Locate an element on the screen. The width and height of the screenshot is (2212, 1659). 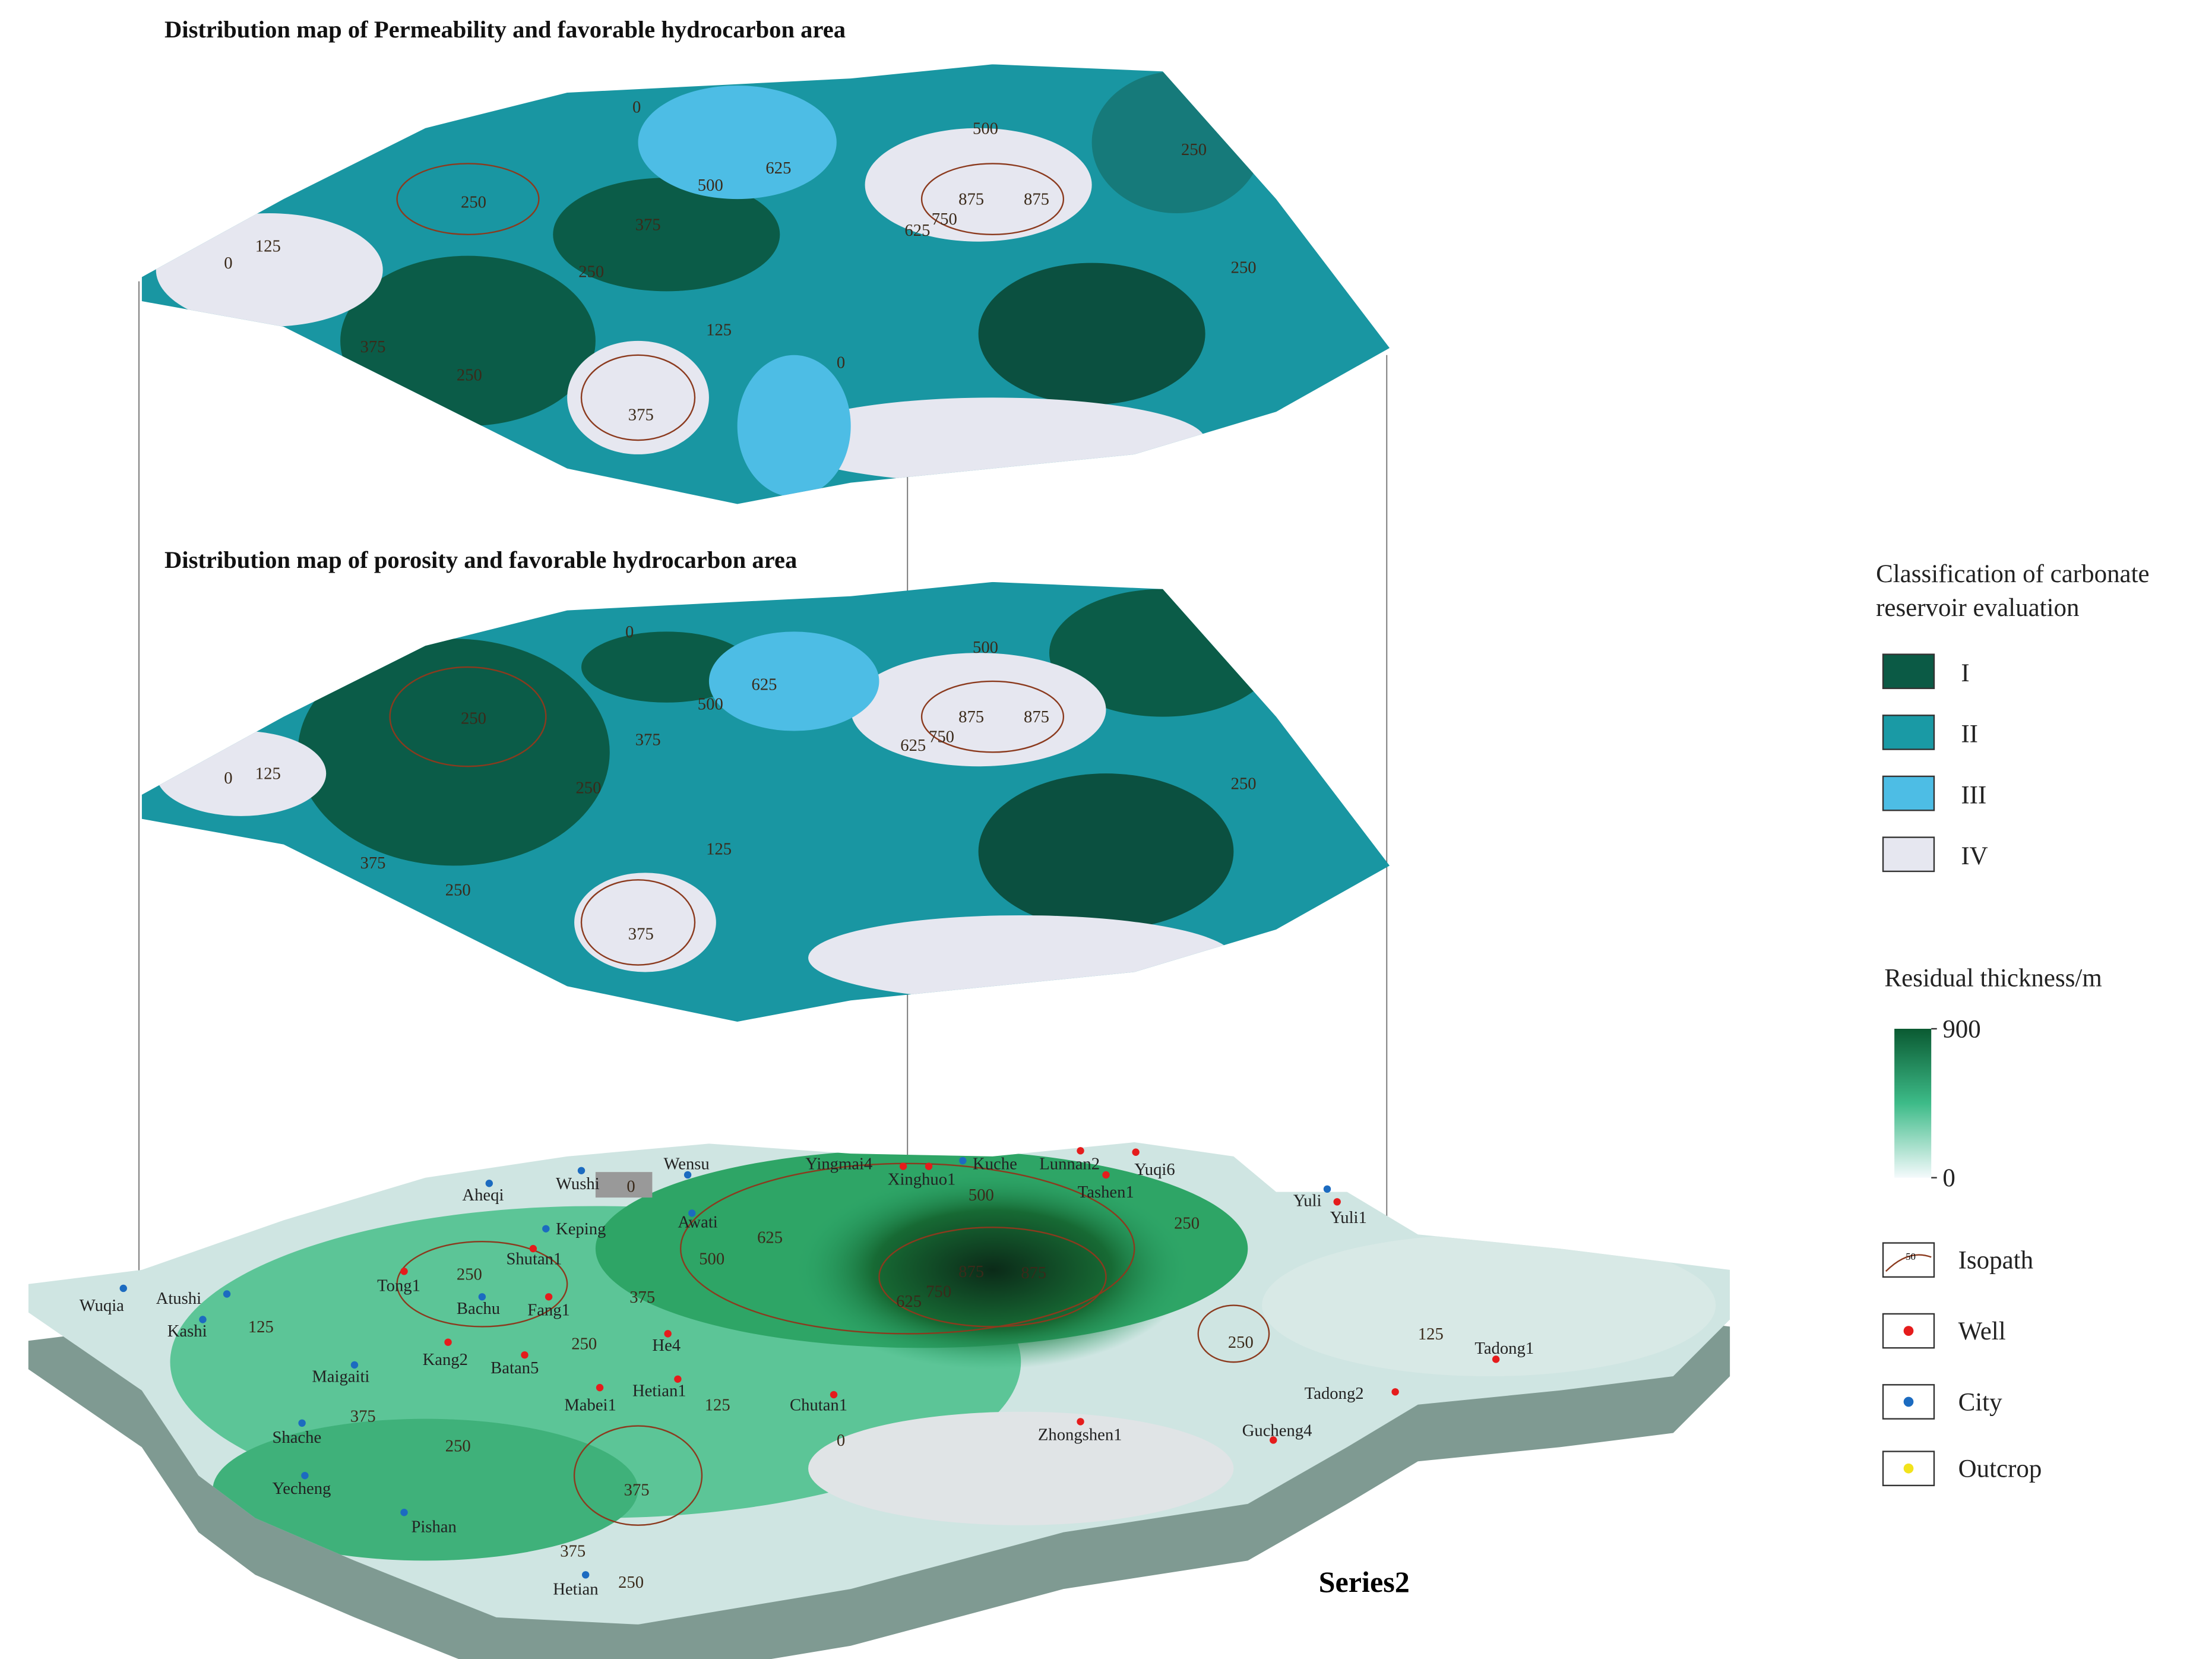
city-label: Wensu is located at coordinates (687, 1164).